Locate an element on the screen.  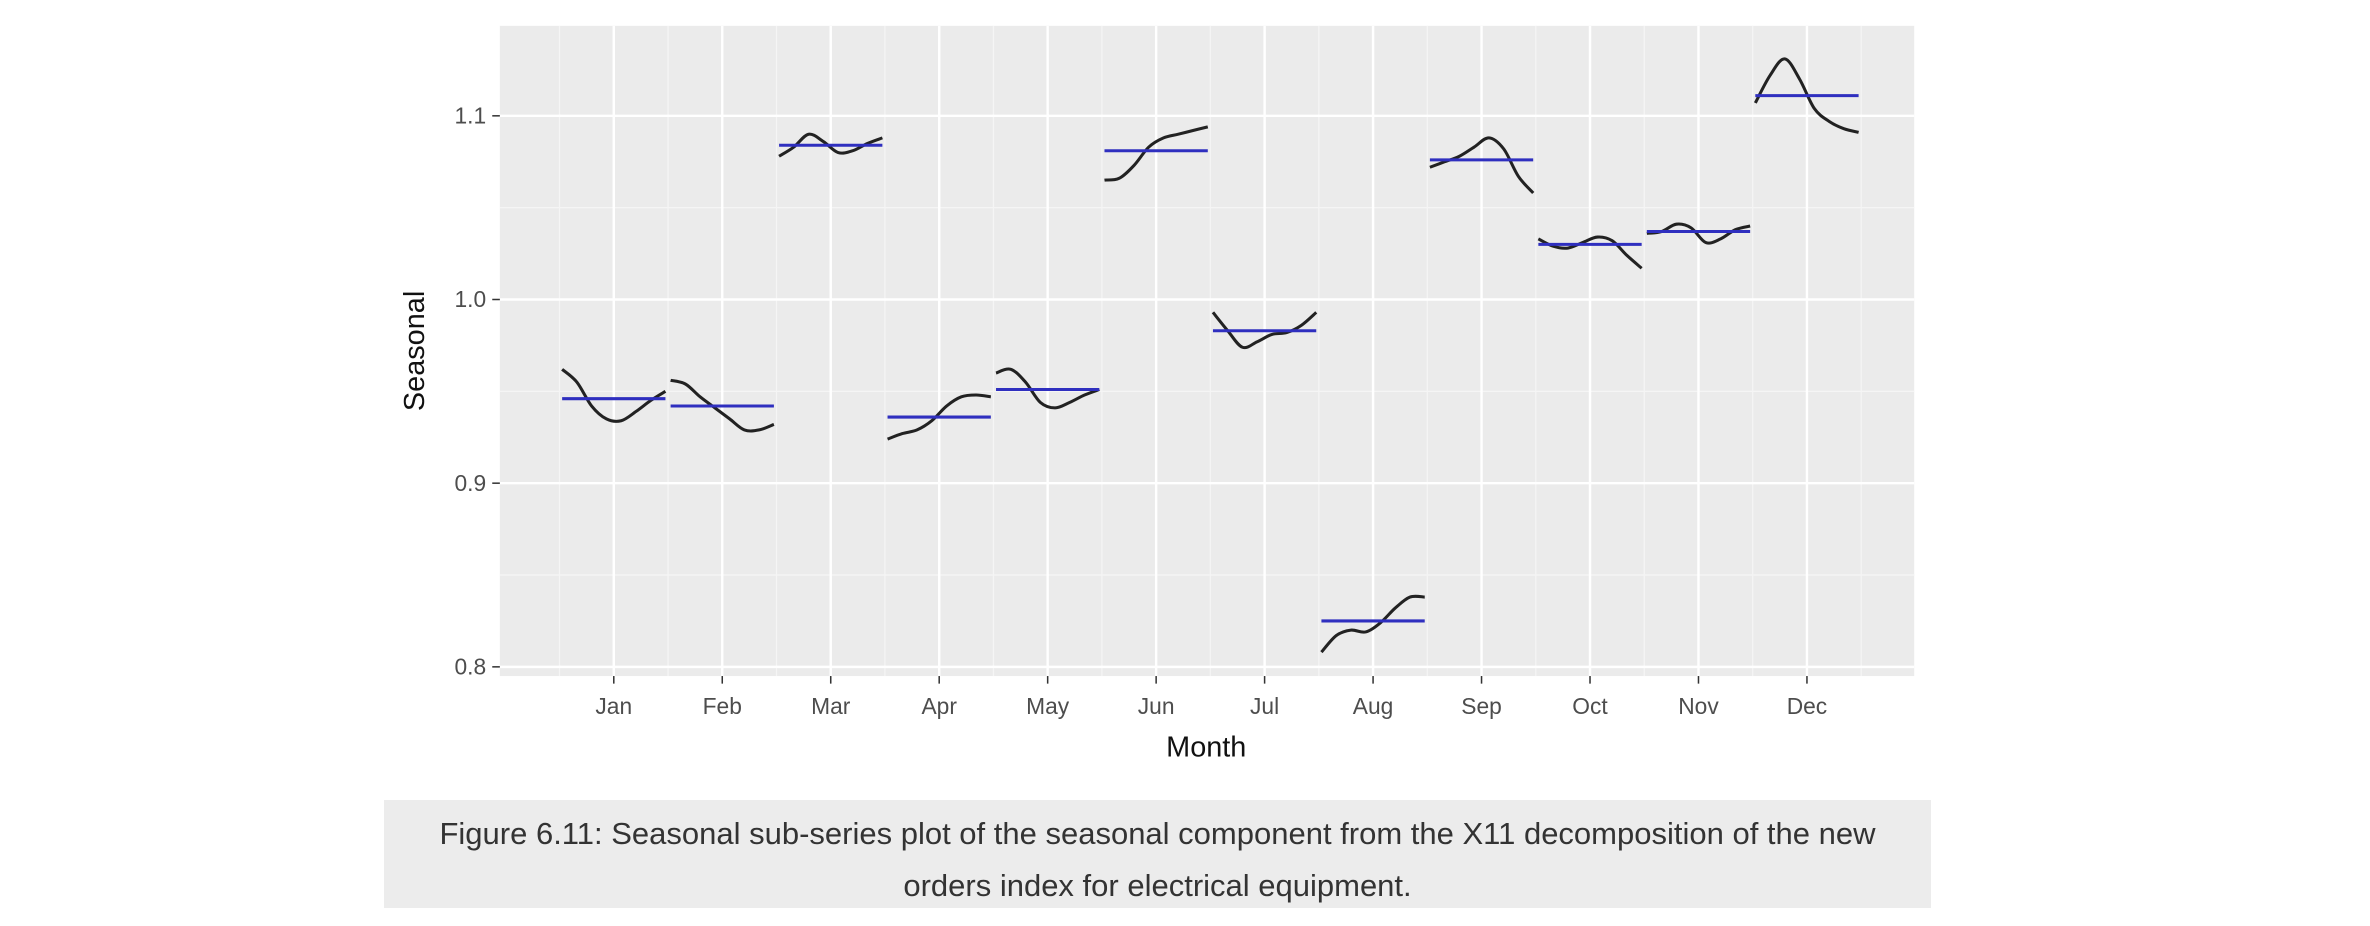
x-tick-label: Feb is located at coordinates (722, 706).